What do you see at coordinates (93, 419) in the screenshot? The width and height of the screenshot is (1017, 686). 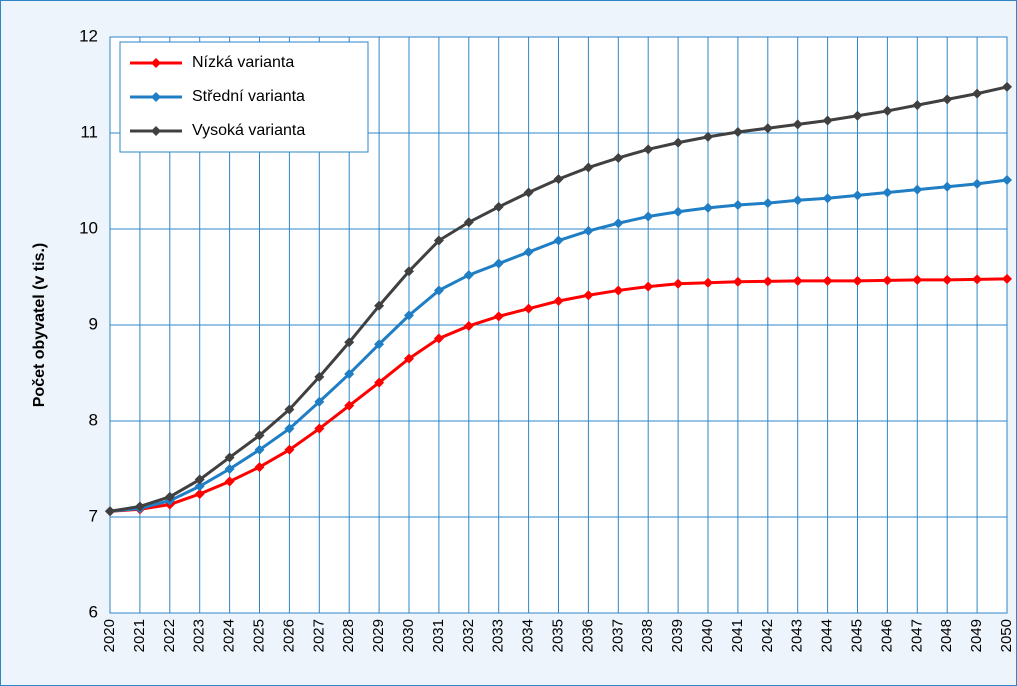 I see `y-tick-label: 8` at bounding box center [93, 419].